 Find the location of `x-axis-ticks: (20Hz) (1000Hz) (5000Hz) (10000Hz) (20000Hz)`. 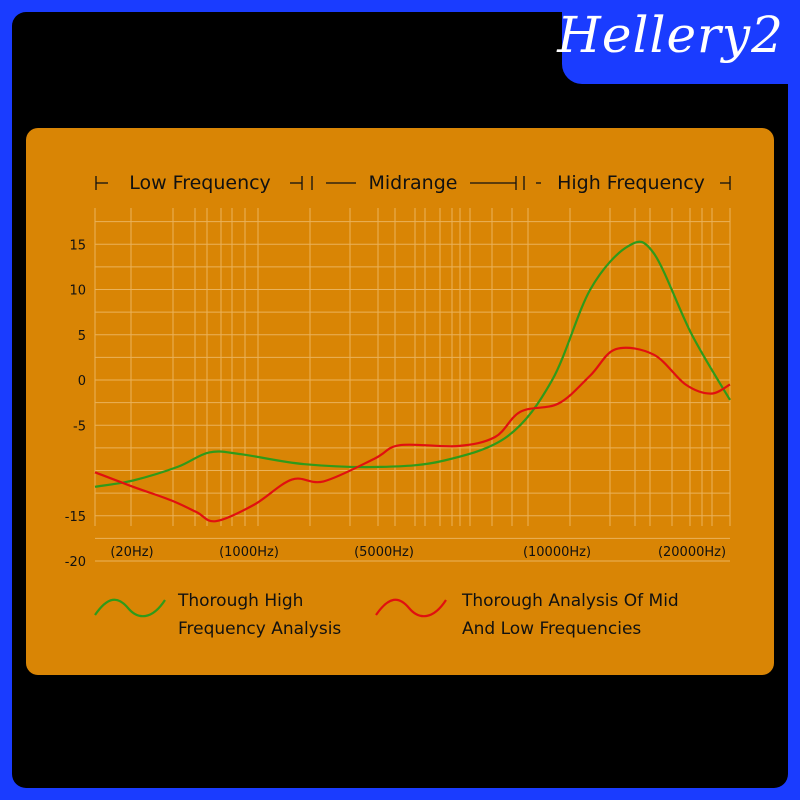

x-axis-ticks: (20Hz) (1000Hz) (5000Hz) (10000Hz) (20000Hz) is located at coordinates (418, 552).